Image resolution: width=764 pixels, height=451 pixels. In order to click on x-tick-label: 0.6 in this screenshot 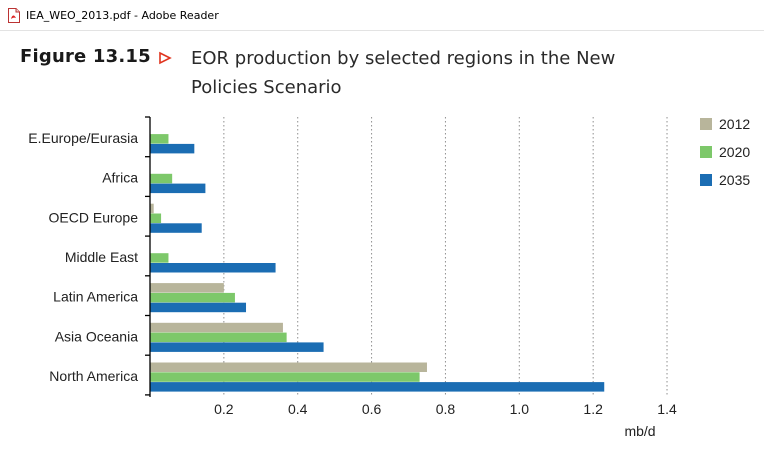, I will do `click(372, 409)`.